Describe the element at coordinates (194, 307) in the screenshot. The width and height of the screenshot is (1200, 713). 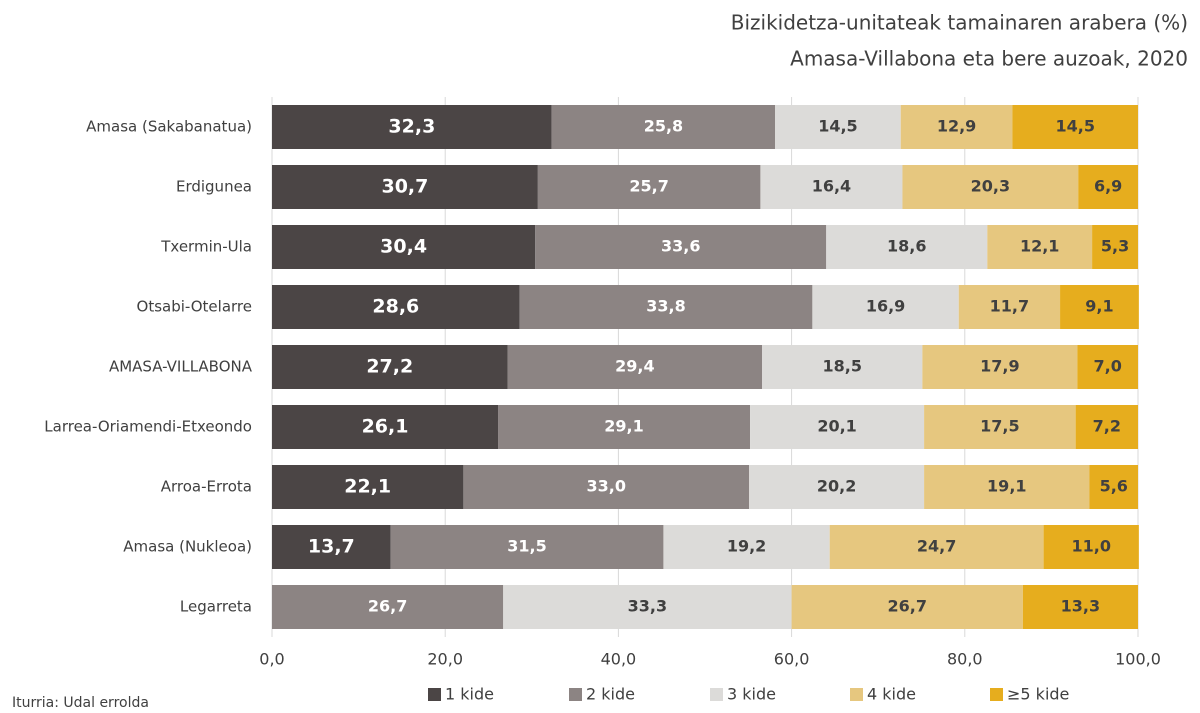
I see `y-tick-label: Otsabi-Otelarre` at that location.